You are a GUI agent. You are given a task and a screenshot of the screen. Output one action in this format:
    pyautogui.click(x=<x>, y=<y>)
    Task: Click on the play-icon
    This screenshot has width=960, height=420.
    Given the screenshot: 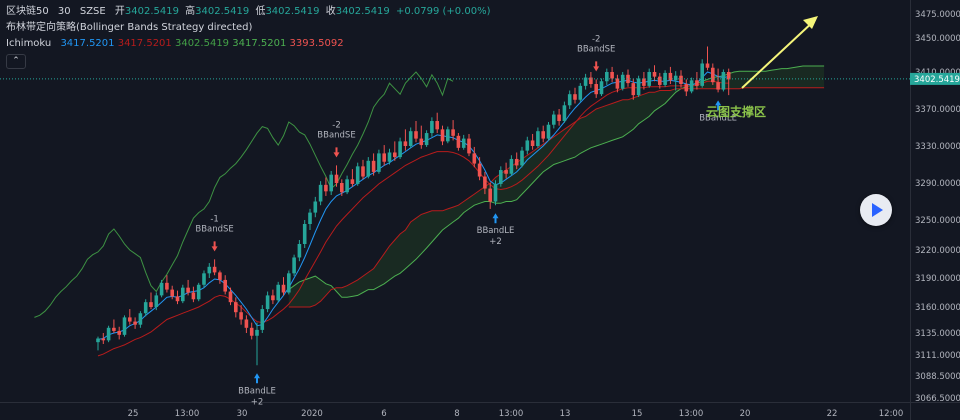 What is the action you would take?
    pyautogui.click(x=876, y=210)
    